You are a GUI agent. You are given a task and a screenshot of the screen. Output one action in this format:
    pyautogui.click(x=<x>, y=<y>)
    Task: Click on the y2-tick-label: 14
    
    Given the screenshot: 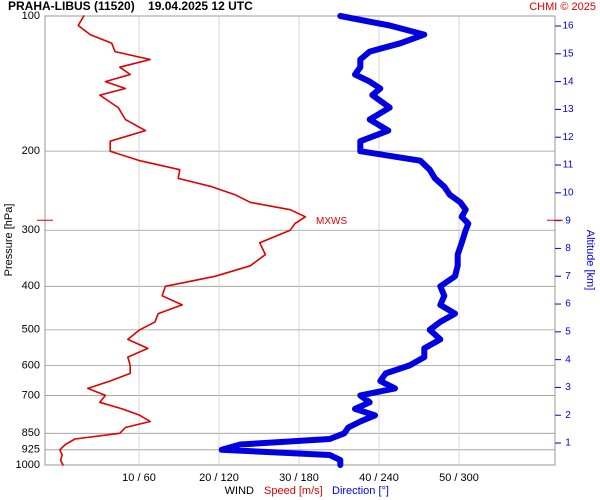 What is the action you would take?
    pyautogui.click(x=568, y=81)
    